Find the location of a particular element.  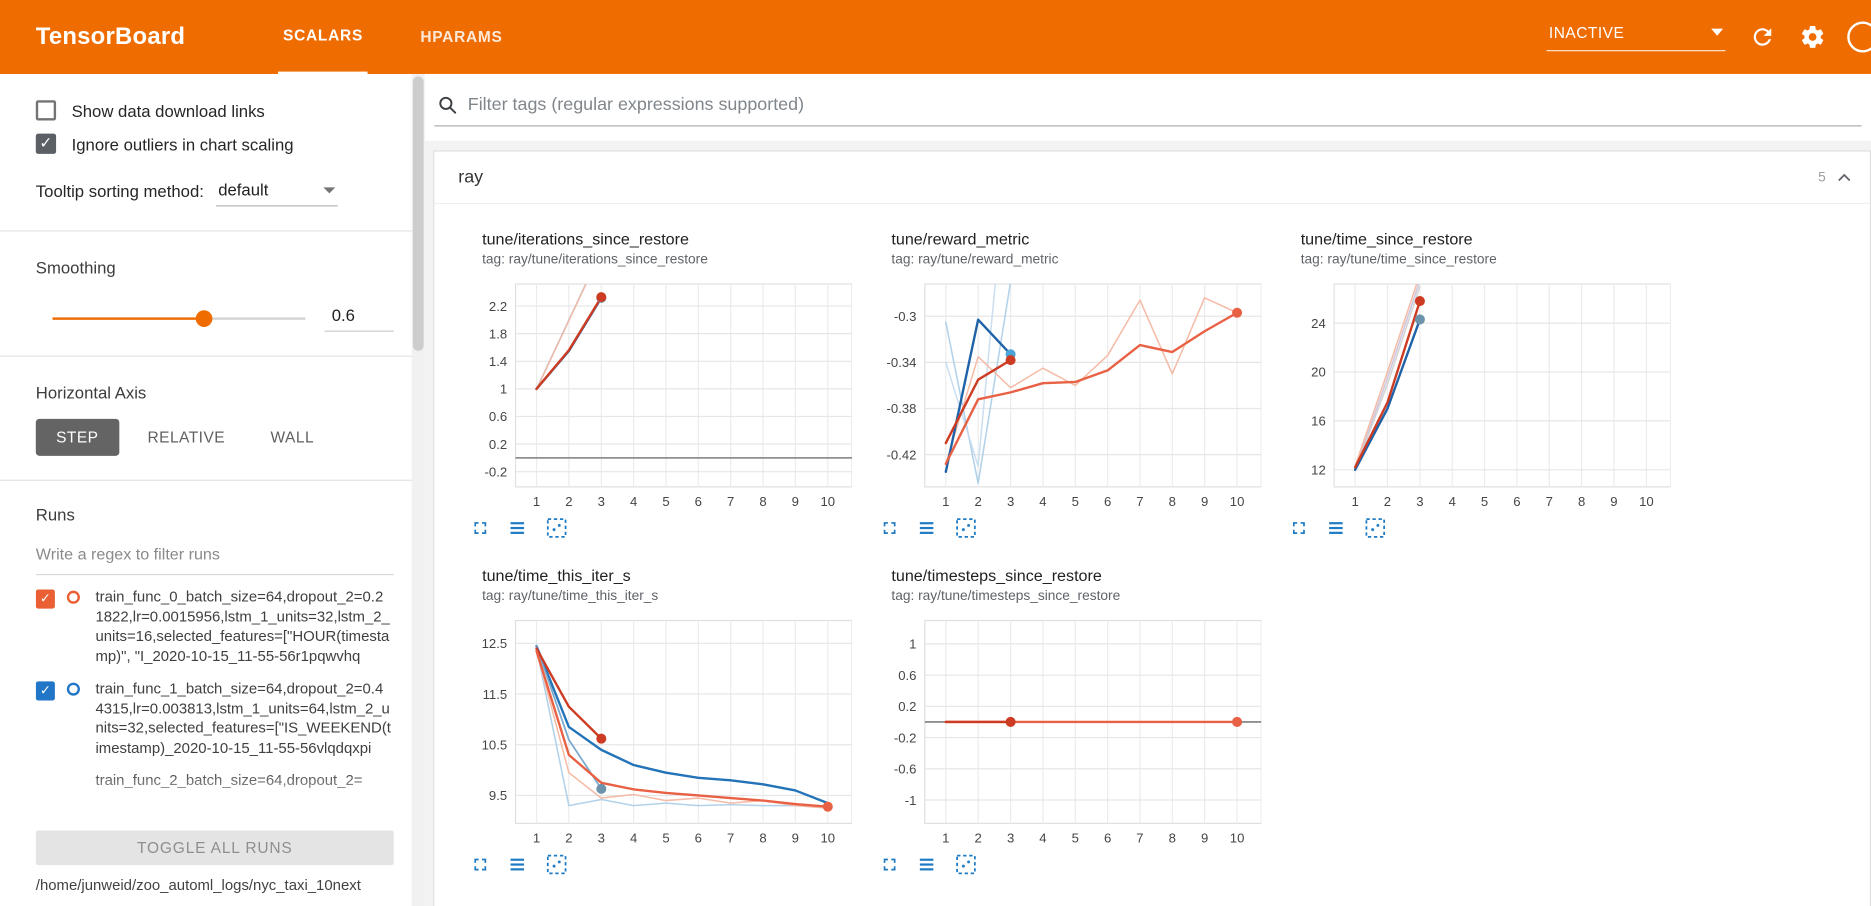

app-title: TensorBoard is located at coordinates (110, 36).